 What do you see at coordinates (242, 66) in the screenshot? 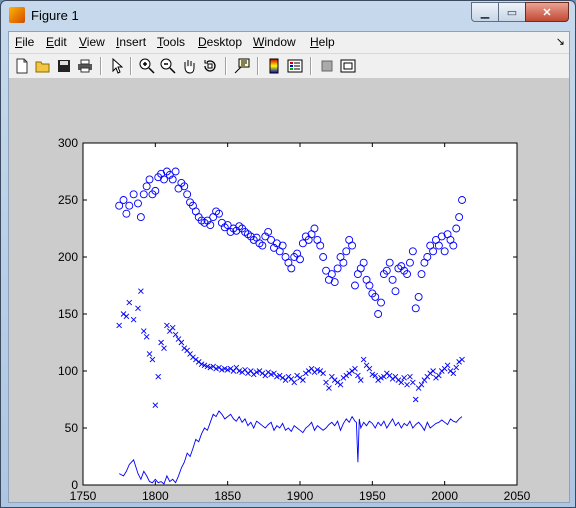
I see `data-cursor-icon` at bounding box center [242, 66].